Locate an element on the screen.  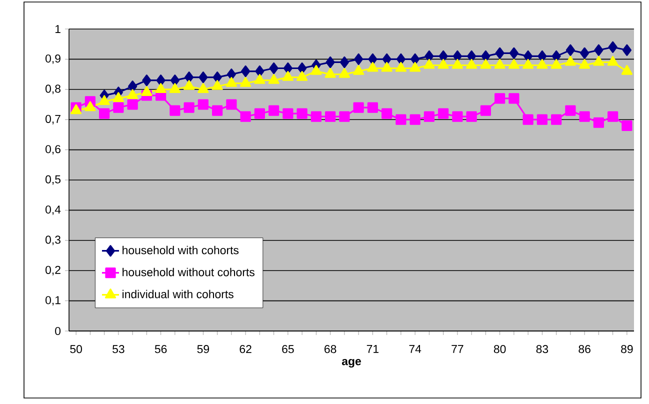
y-tick-label: 0,3 is located at coordinates (53, 241).